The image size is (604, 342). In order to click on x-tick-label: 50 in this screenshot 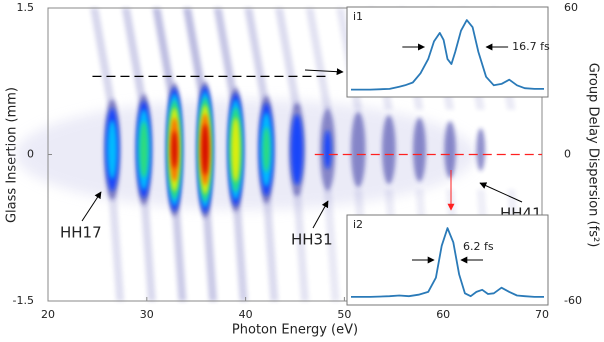, I will do `click(344, 314)`.